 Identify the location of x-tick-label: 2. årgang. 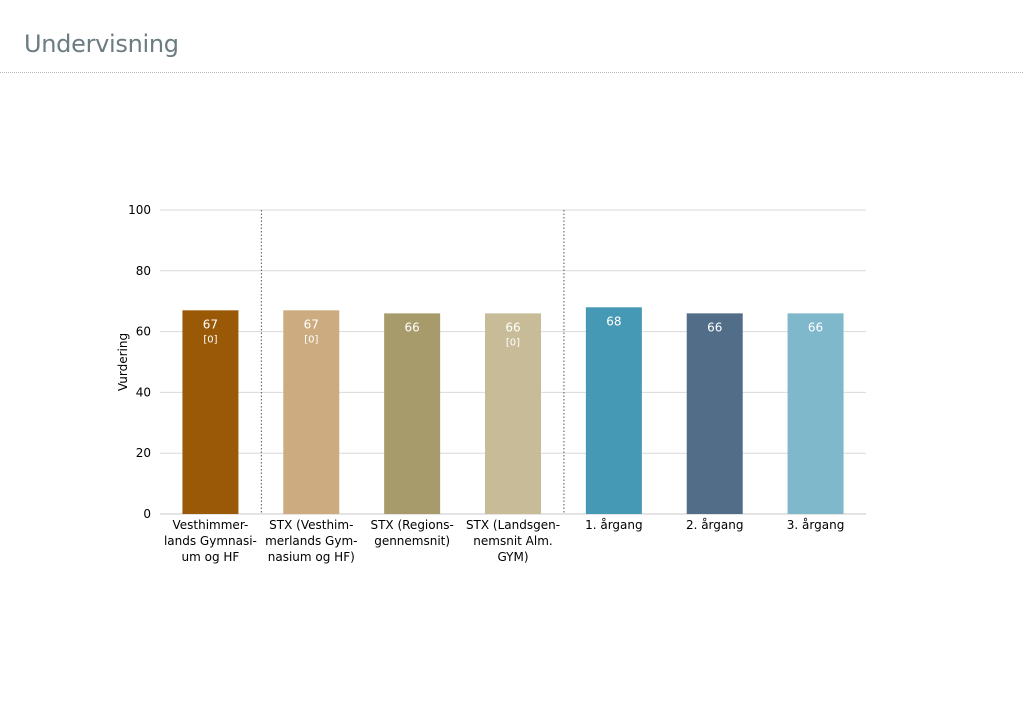
(715, 525).